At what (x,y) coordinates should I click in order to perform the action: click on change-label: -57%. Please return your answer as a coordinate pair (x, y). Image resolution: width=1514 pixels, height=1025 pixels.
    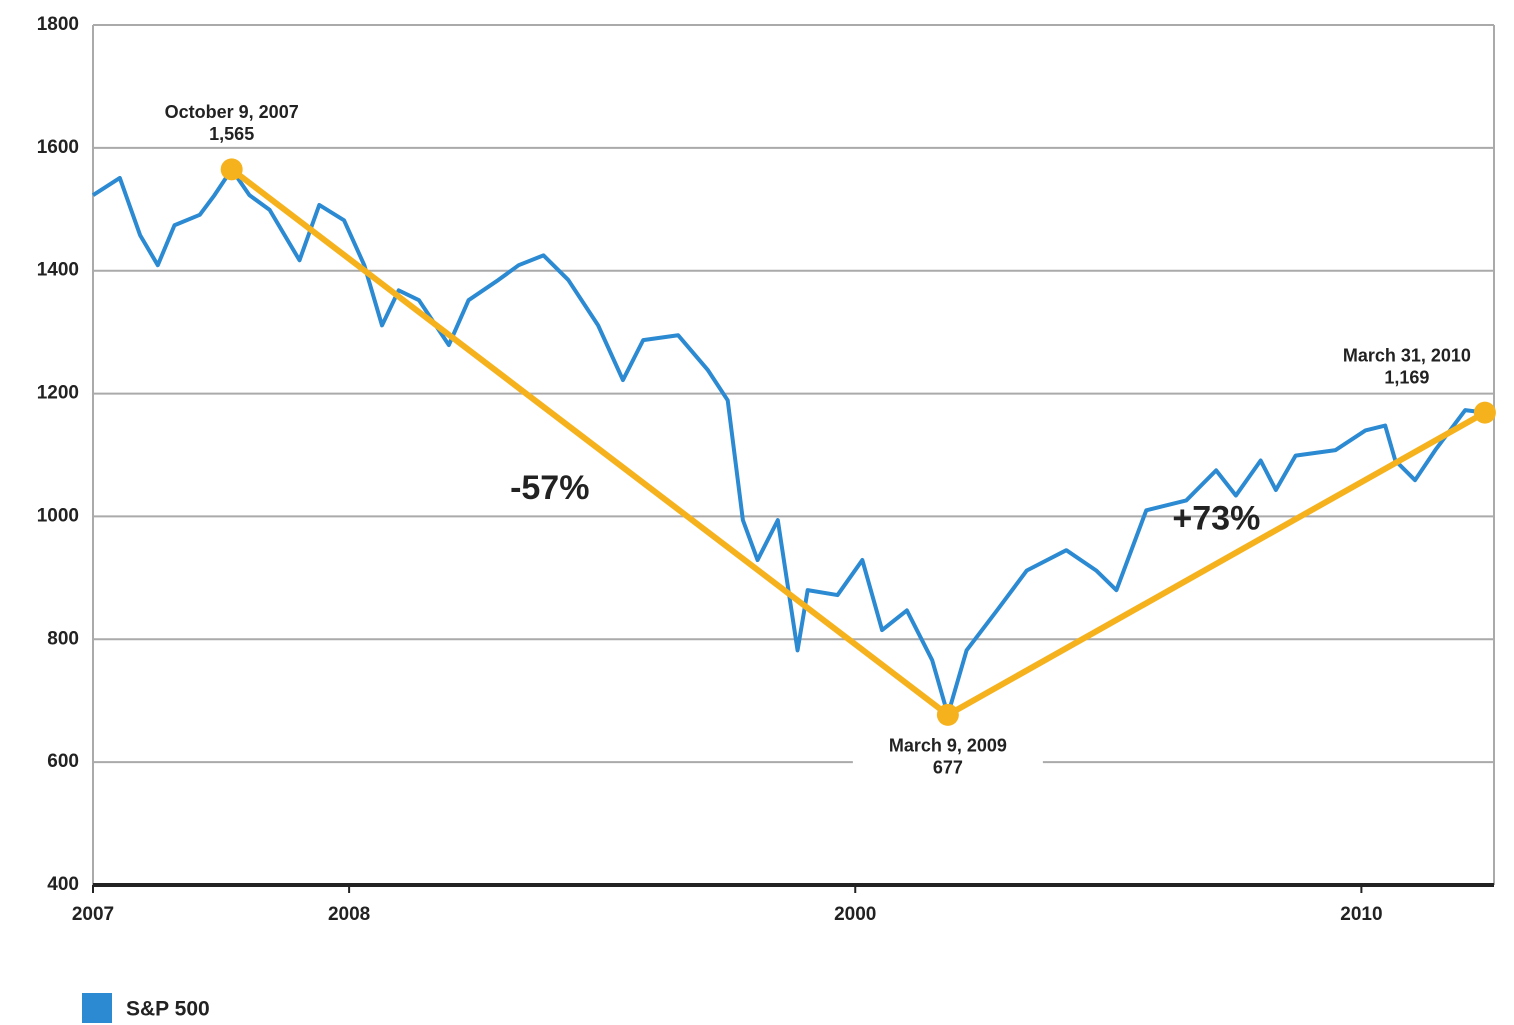
    Looking at the image, I should click on (549, 488).